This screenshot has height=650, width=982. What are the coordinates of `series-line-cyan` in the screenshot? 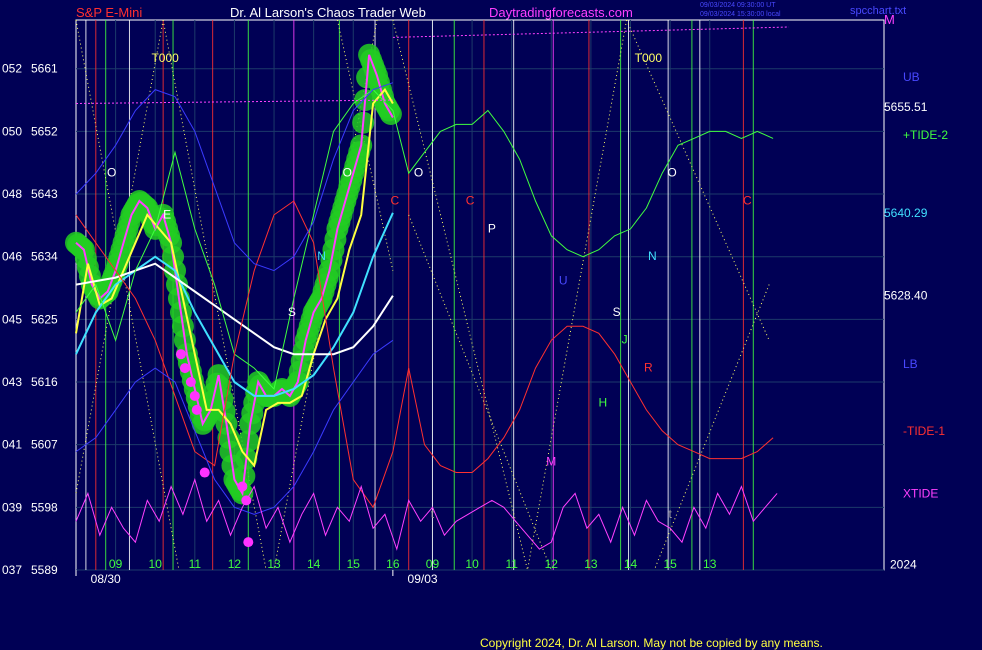 It's located at (234, 304).